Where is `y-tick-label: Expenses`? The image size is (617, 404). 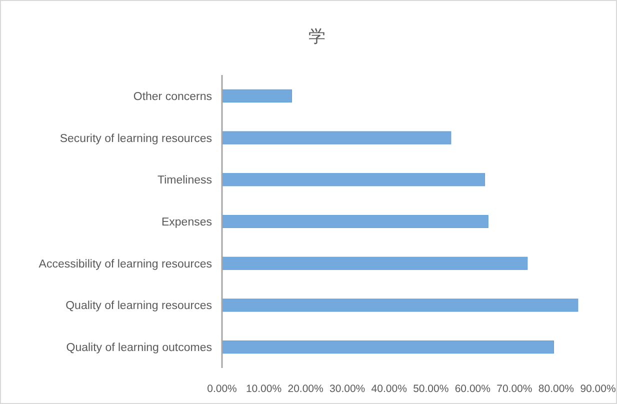 y-tick-label: Expenses is located at coordinates (186, 222).